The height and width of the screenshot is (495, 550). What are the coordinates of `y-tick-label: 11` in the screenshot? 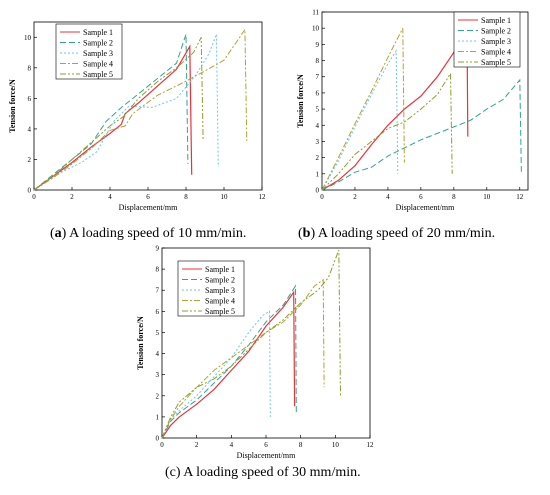 It's located at (315, 13).